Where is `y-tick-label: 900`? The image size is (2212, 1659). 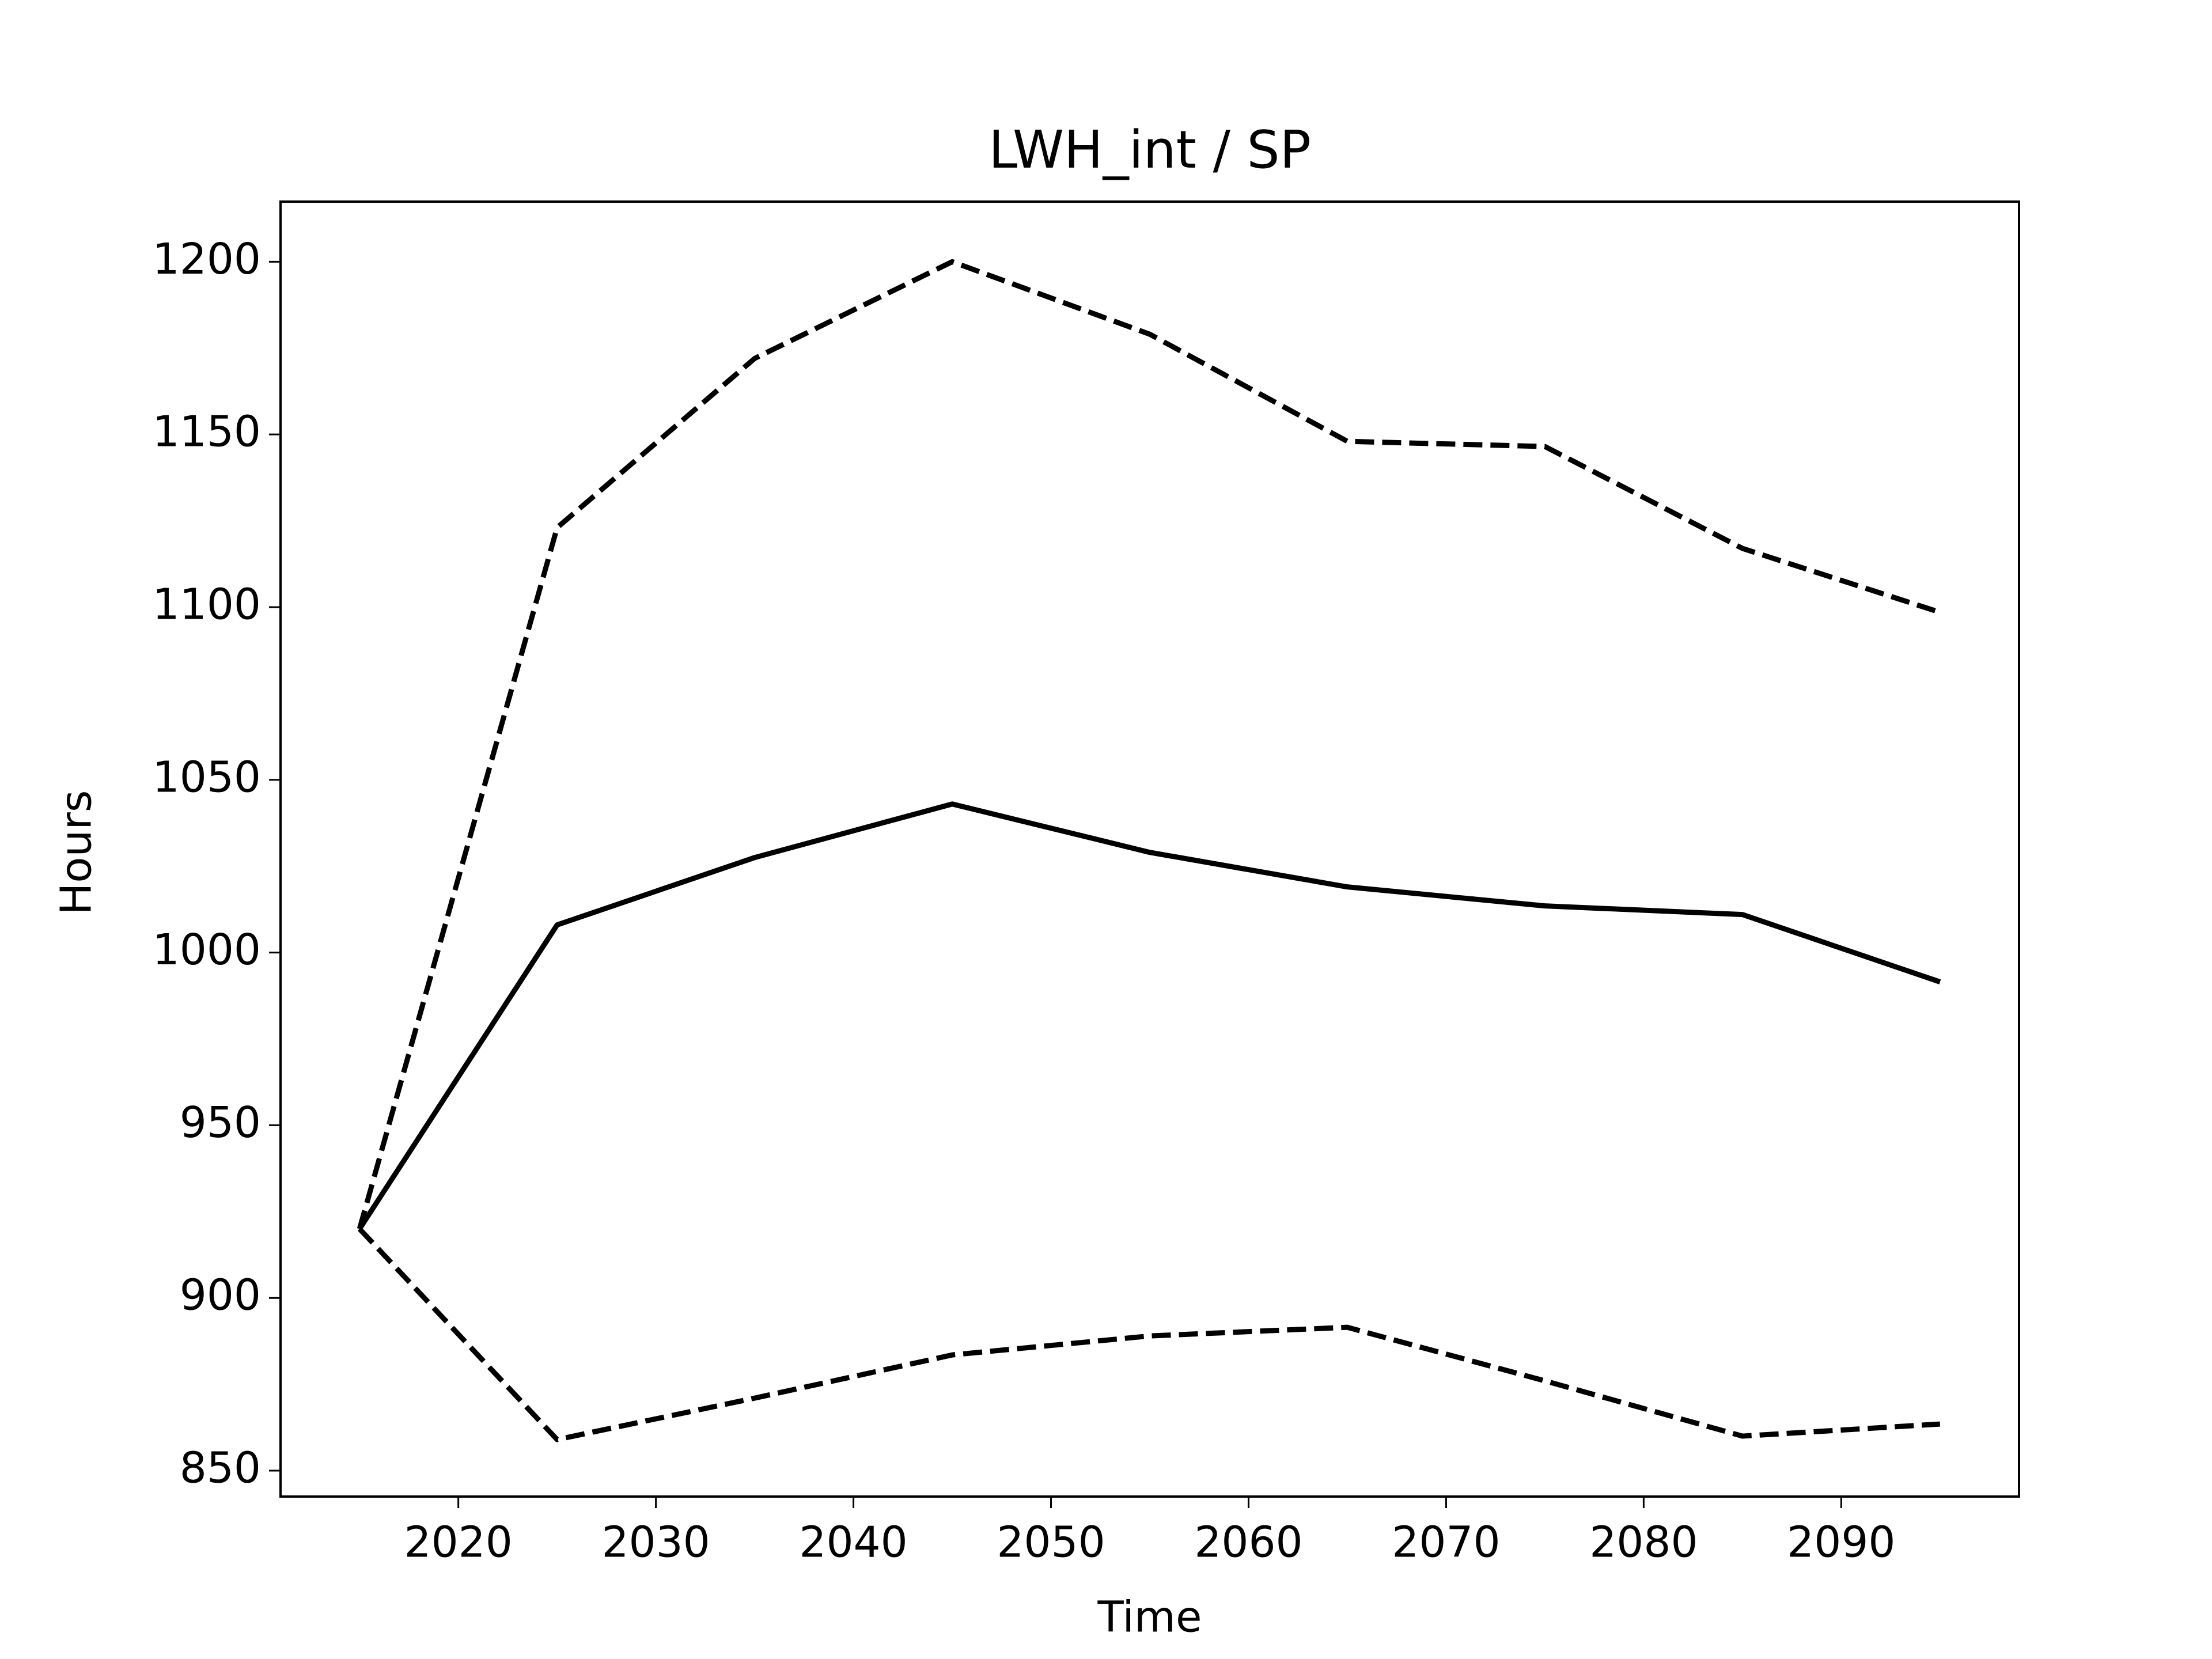
y-tick-label: 900 is located at coordinates (220, 1295).